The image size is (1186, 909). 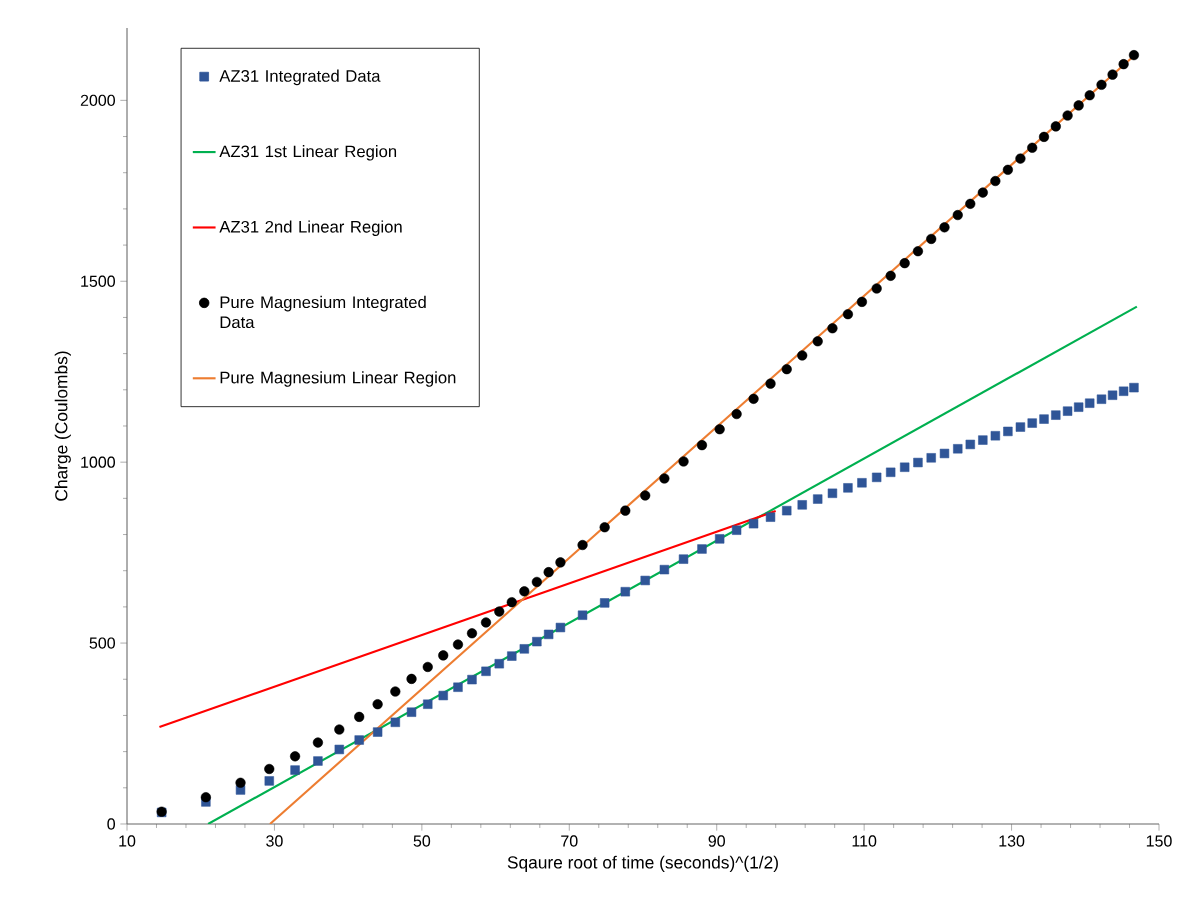 What do you see at coordinates (98, 462) in the screenshot?
I see `y-tick-label: 1000` at bounding box center [98, 462].